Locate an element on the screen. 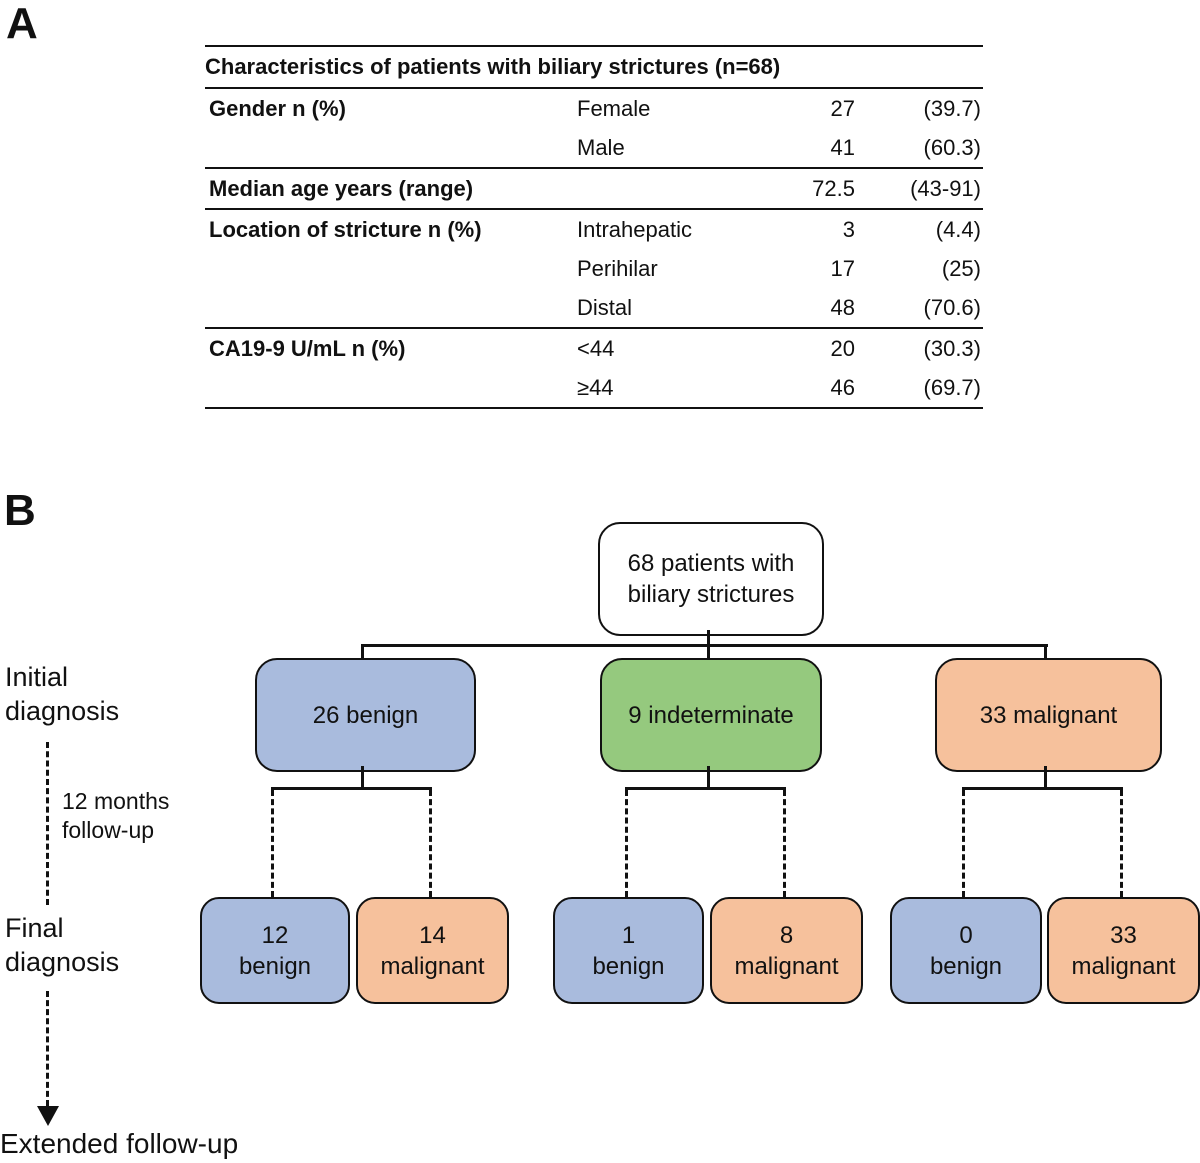 The height and width of the screenshot is (1163, 1200). final-box-value: 0 is located at coordinates (966, 935).